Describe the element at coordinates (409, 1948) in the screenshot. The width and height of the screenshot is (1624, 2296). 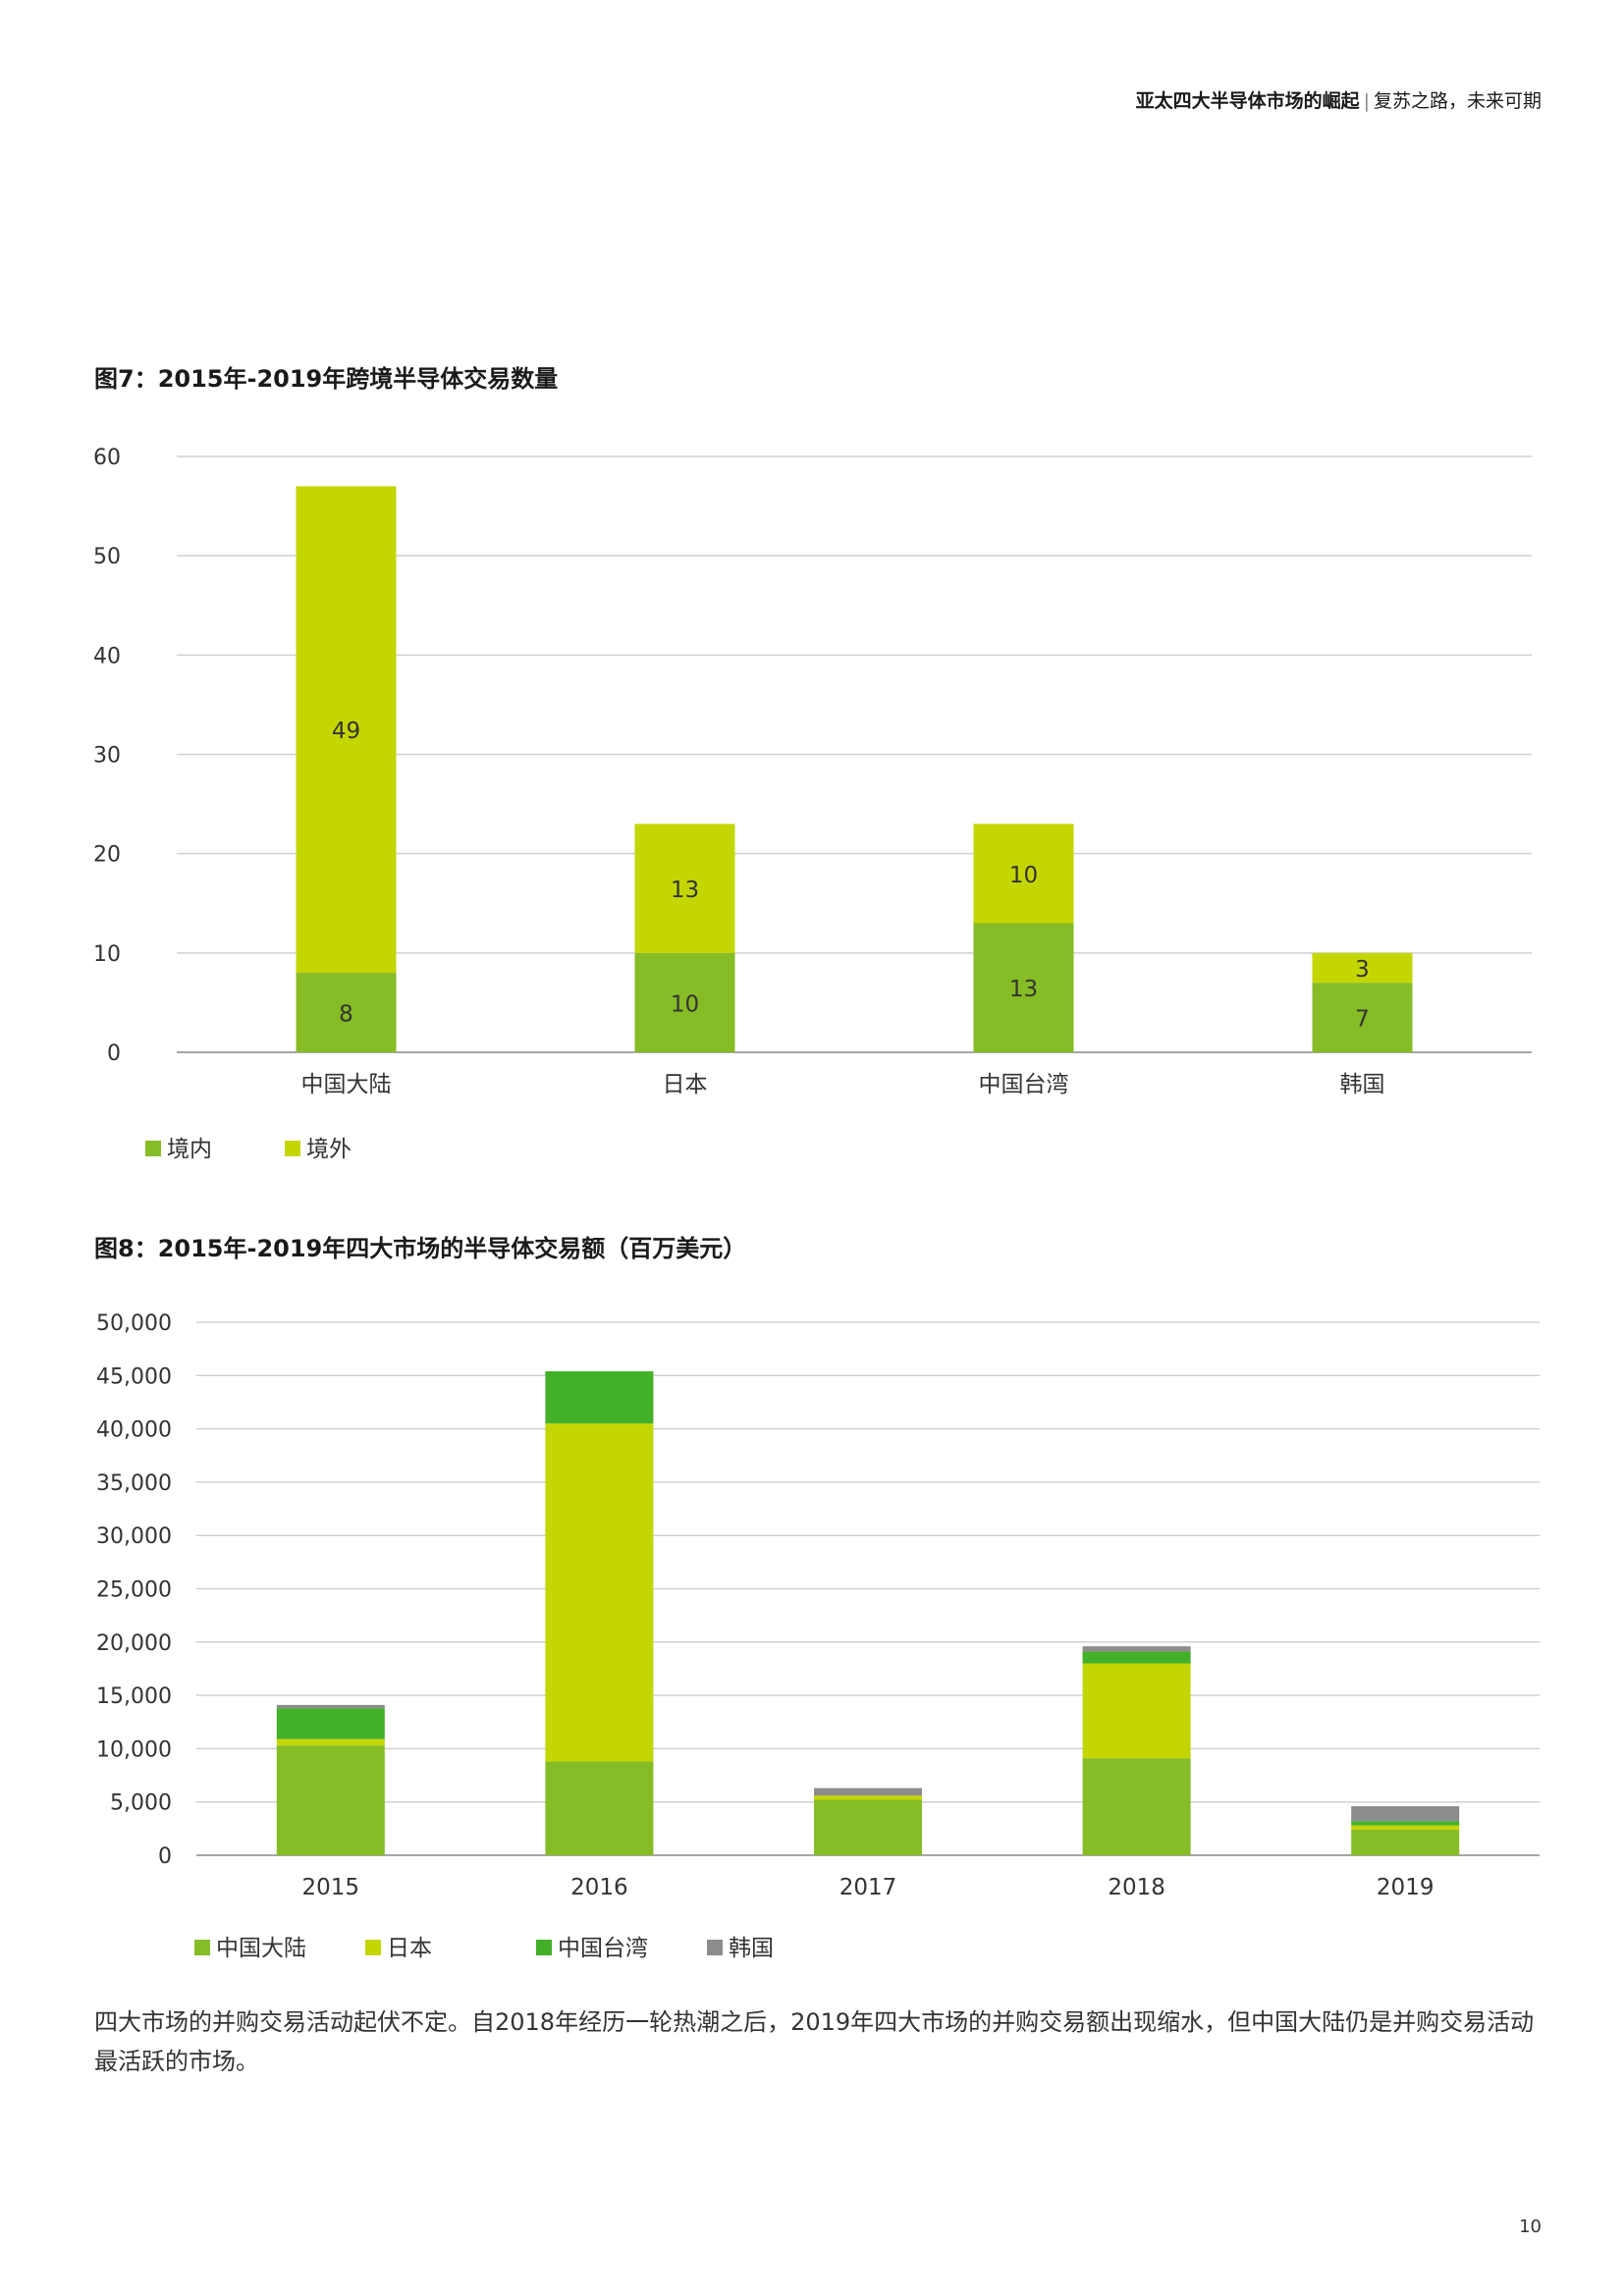
I see `legend-label: 日本` at that location.